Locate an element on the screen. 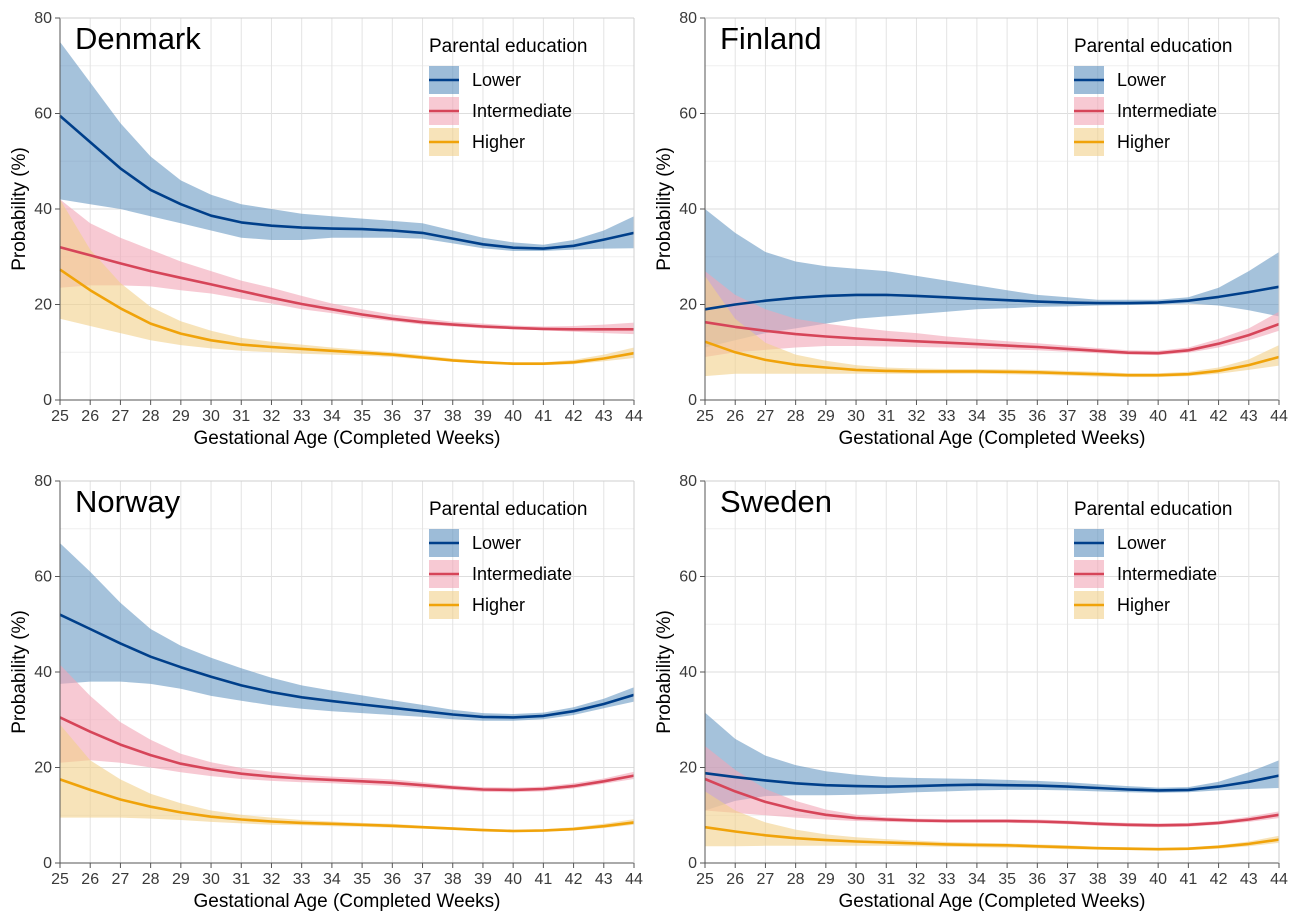  band-higher is located at coordinates (992, 821).